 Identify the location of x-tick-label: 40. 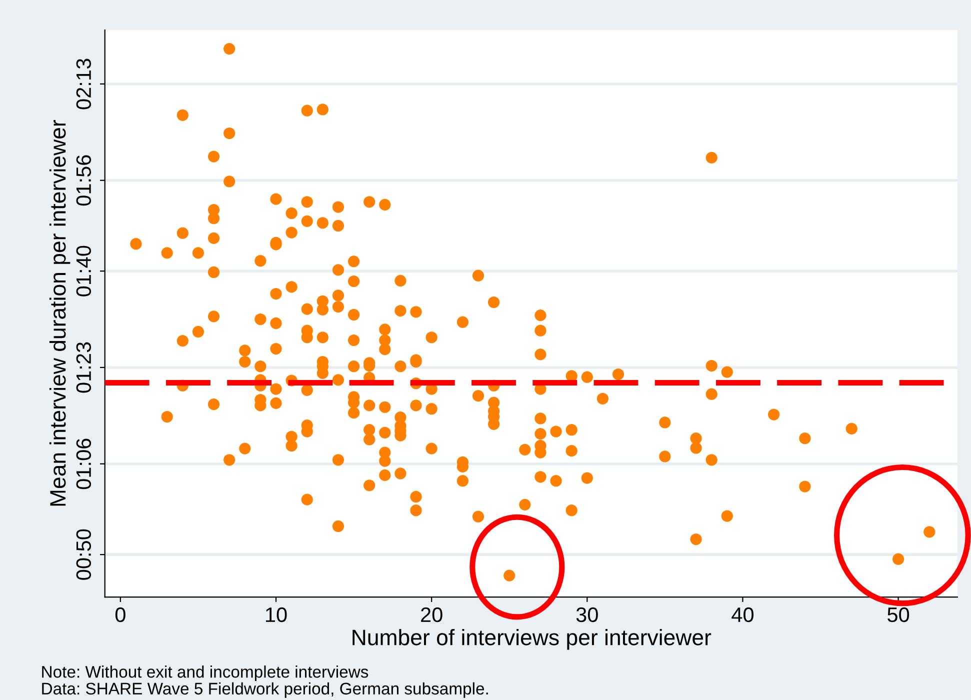
(743, 614).